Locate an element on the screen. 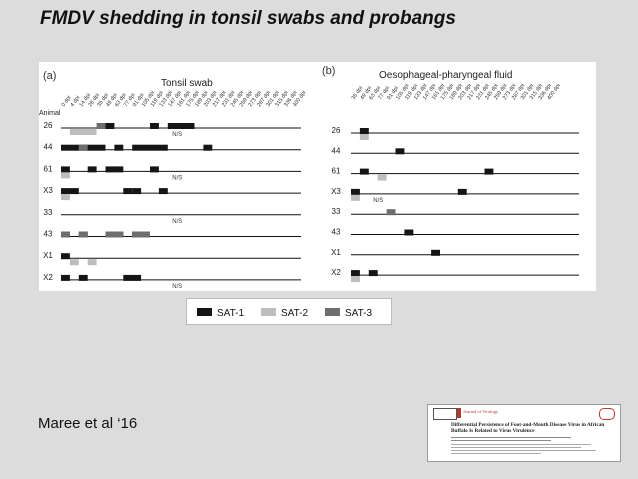 This screenshot has width=638, height=479. citation: Maree et al ‘16 is located at coordinates (88, 423).